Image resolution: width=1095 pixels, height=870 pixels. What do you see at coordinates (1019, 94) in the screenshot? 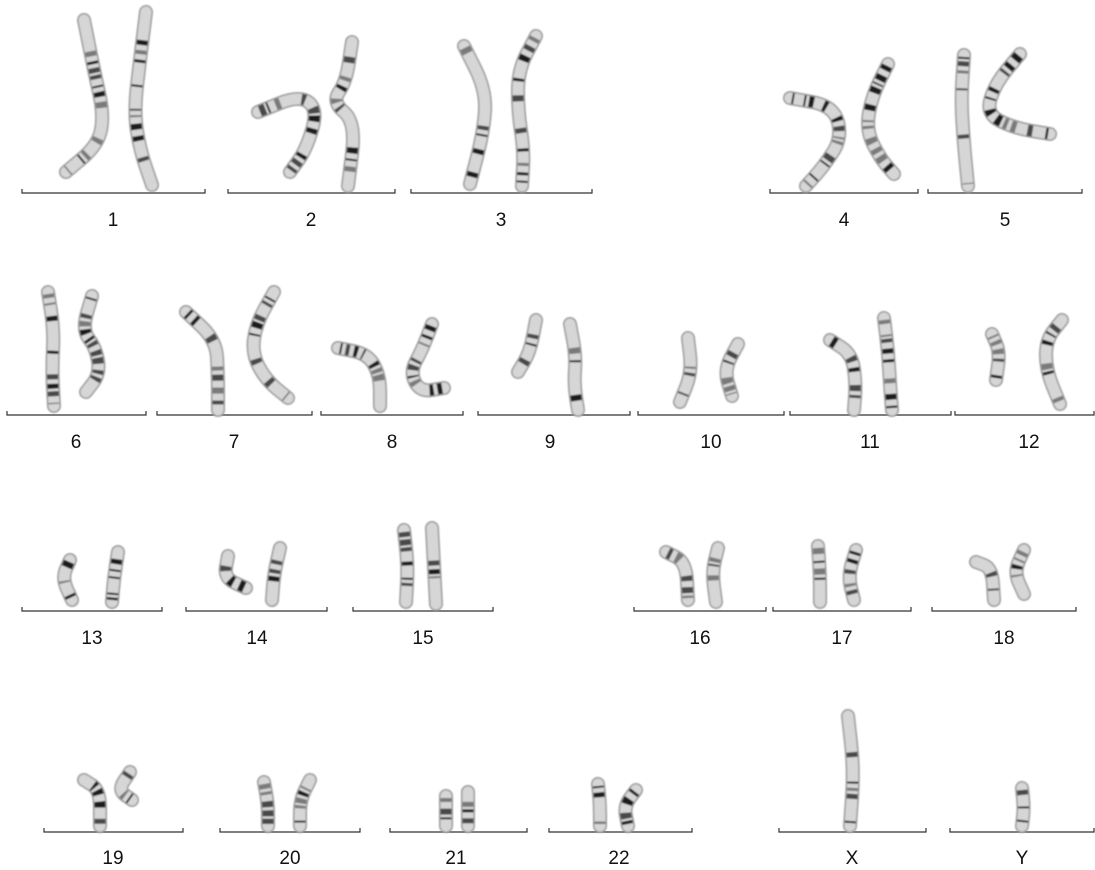
I see `chromosome-5-b` at bounding box center [1019, 94].